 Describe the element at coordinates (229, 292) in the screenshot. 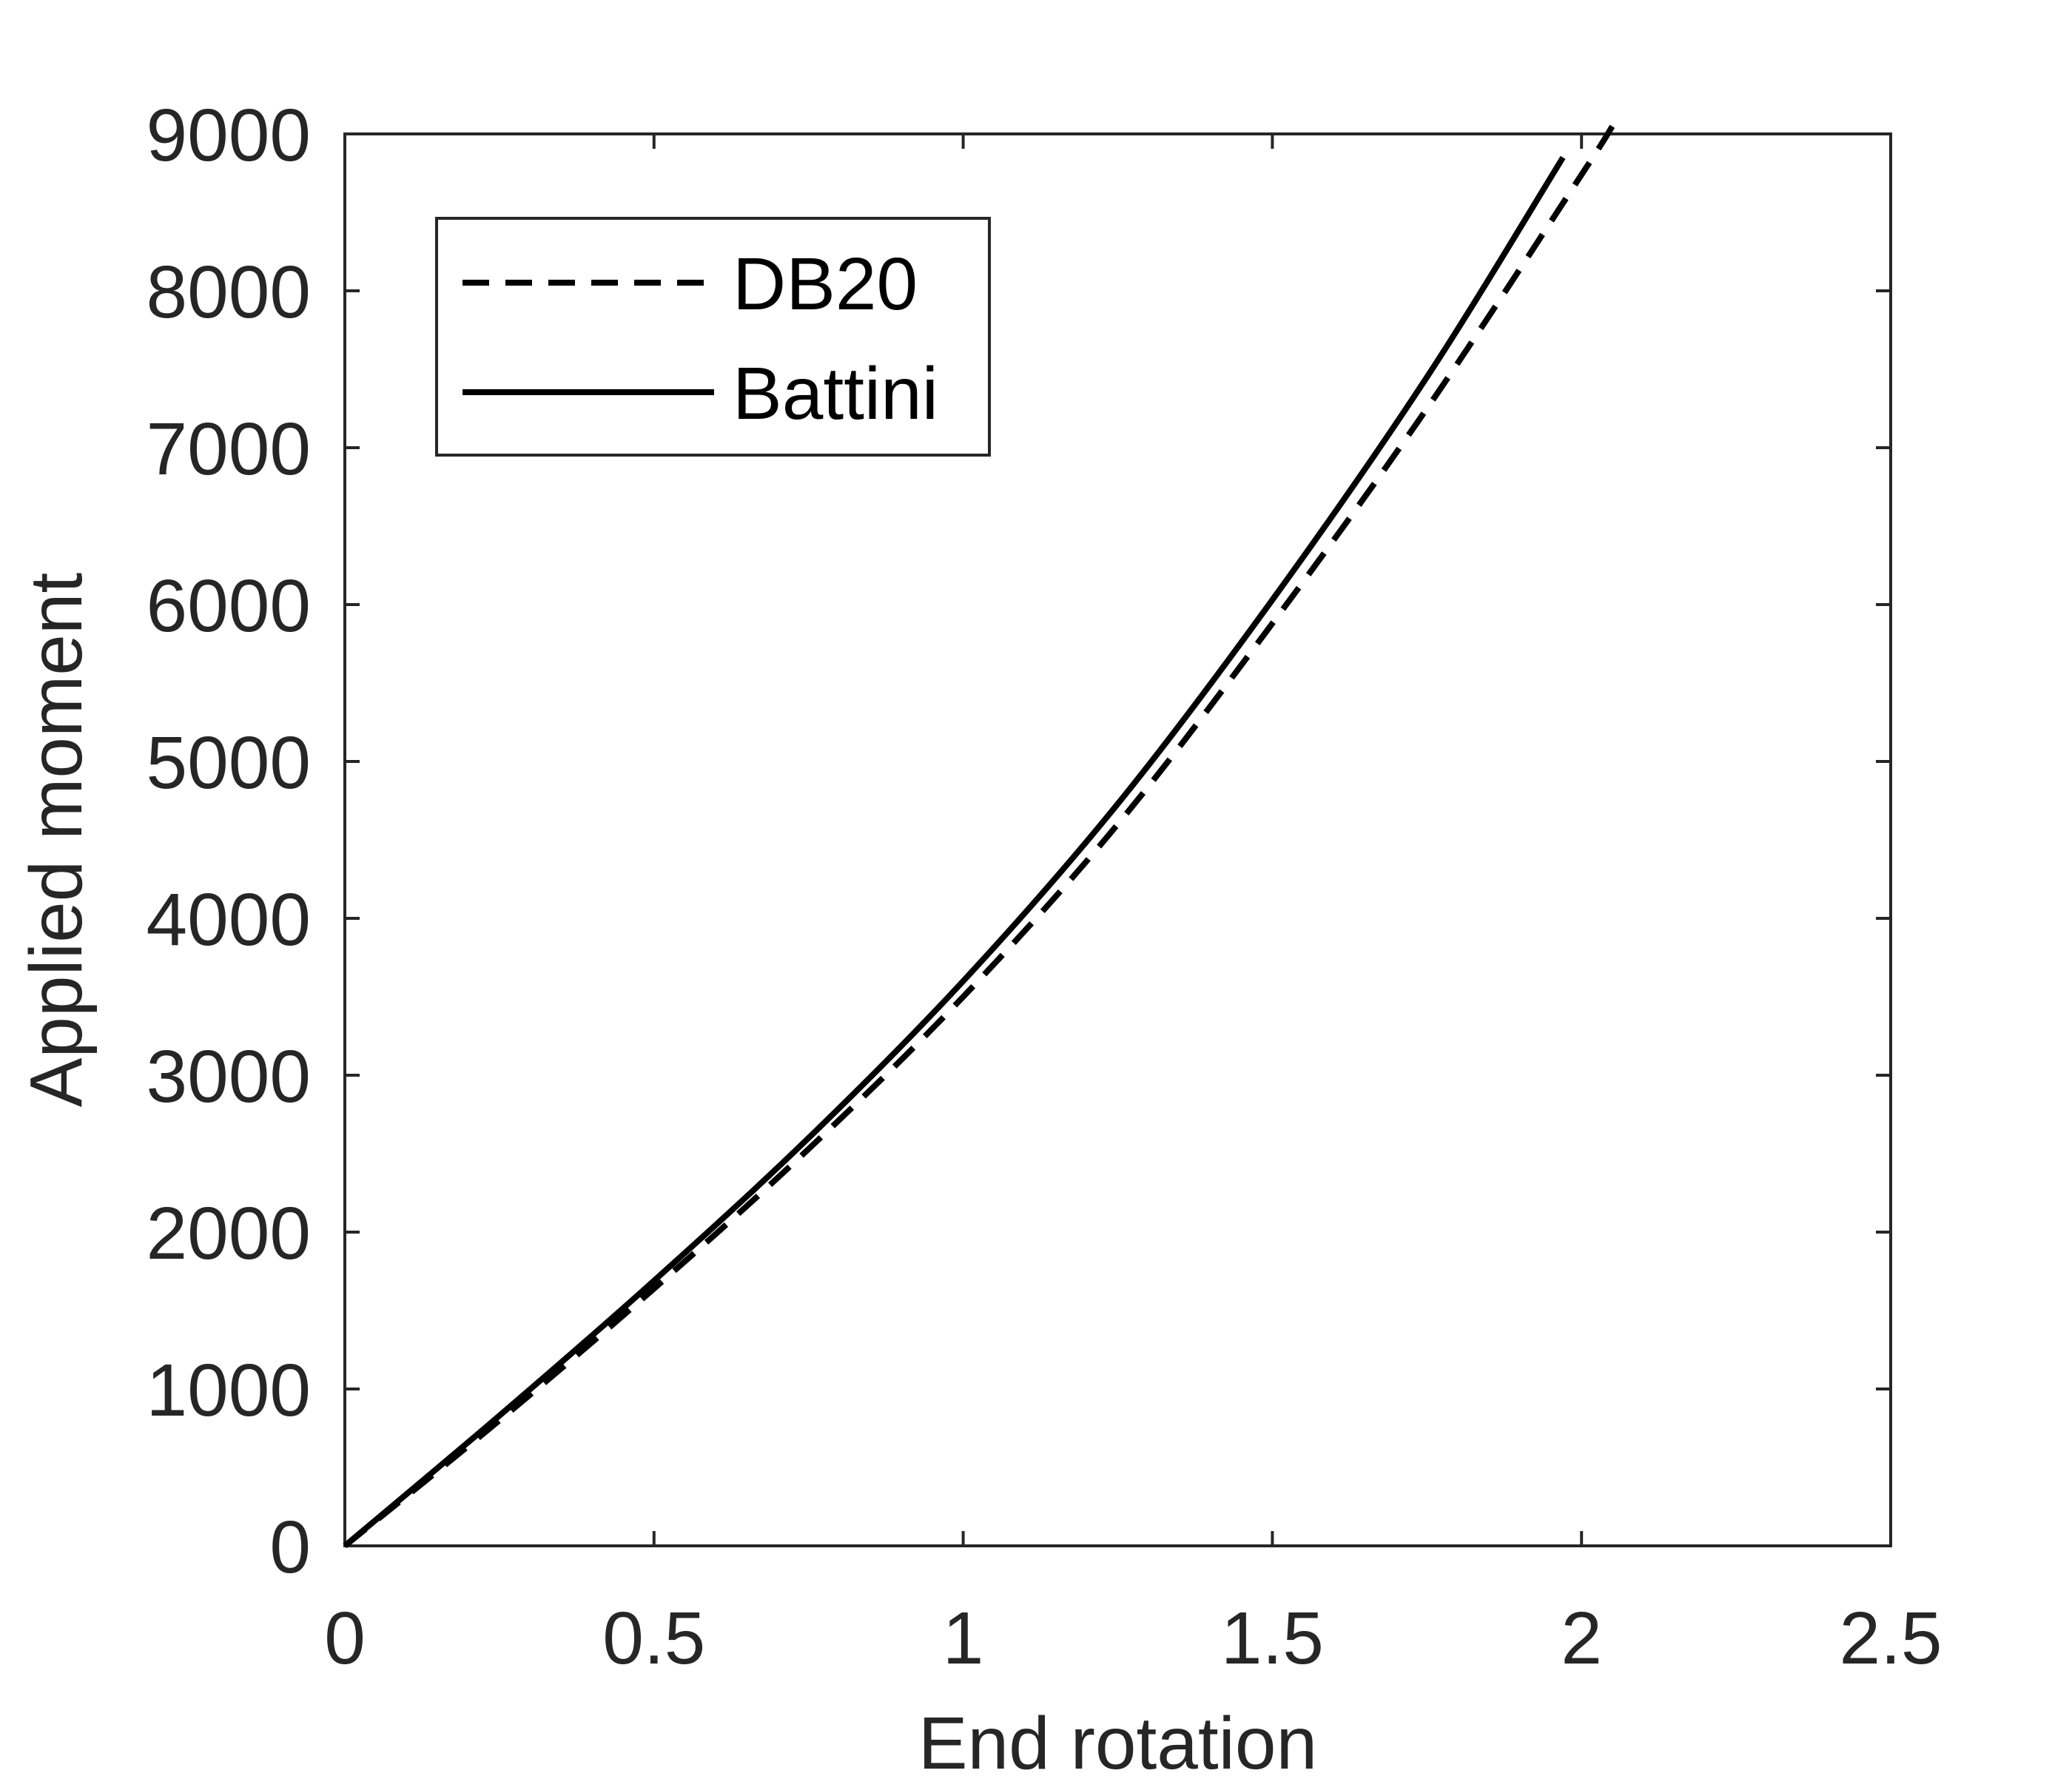

I see `y-tick-label: 8000` at that location.